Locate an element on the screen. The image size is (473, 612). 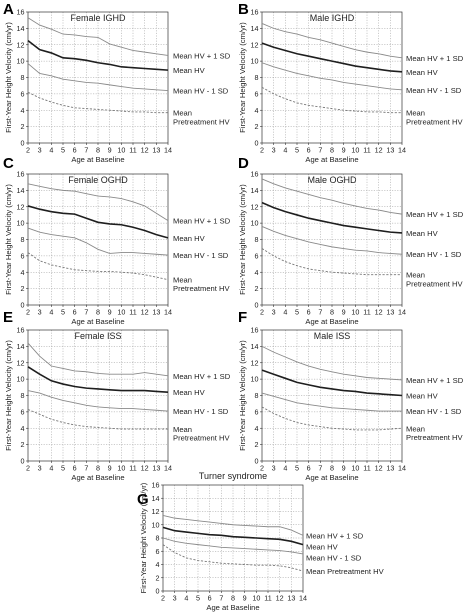
y-tick-label: 2 is located at coordinates (23, 288).